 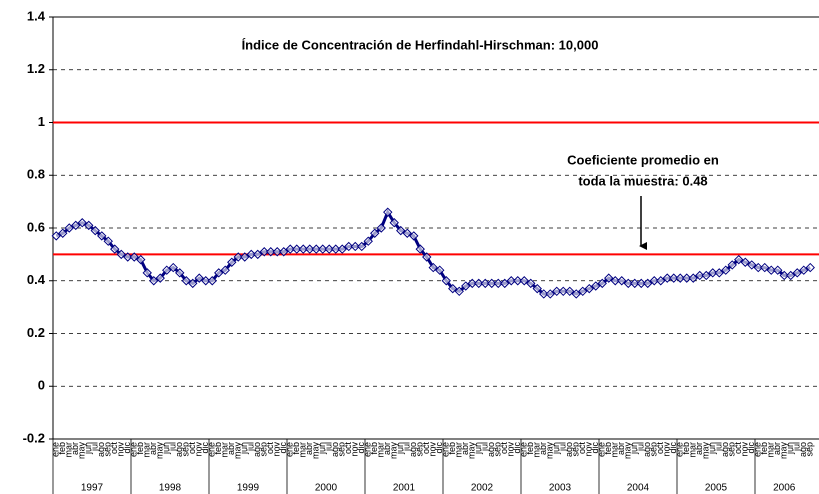 What do you see at coordinates (758, 449) in the screenshot?
I see `x-tick-label: ene` at bounding box center [758, 449].